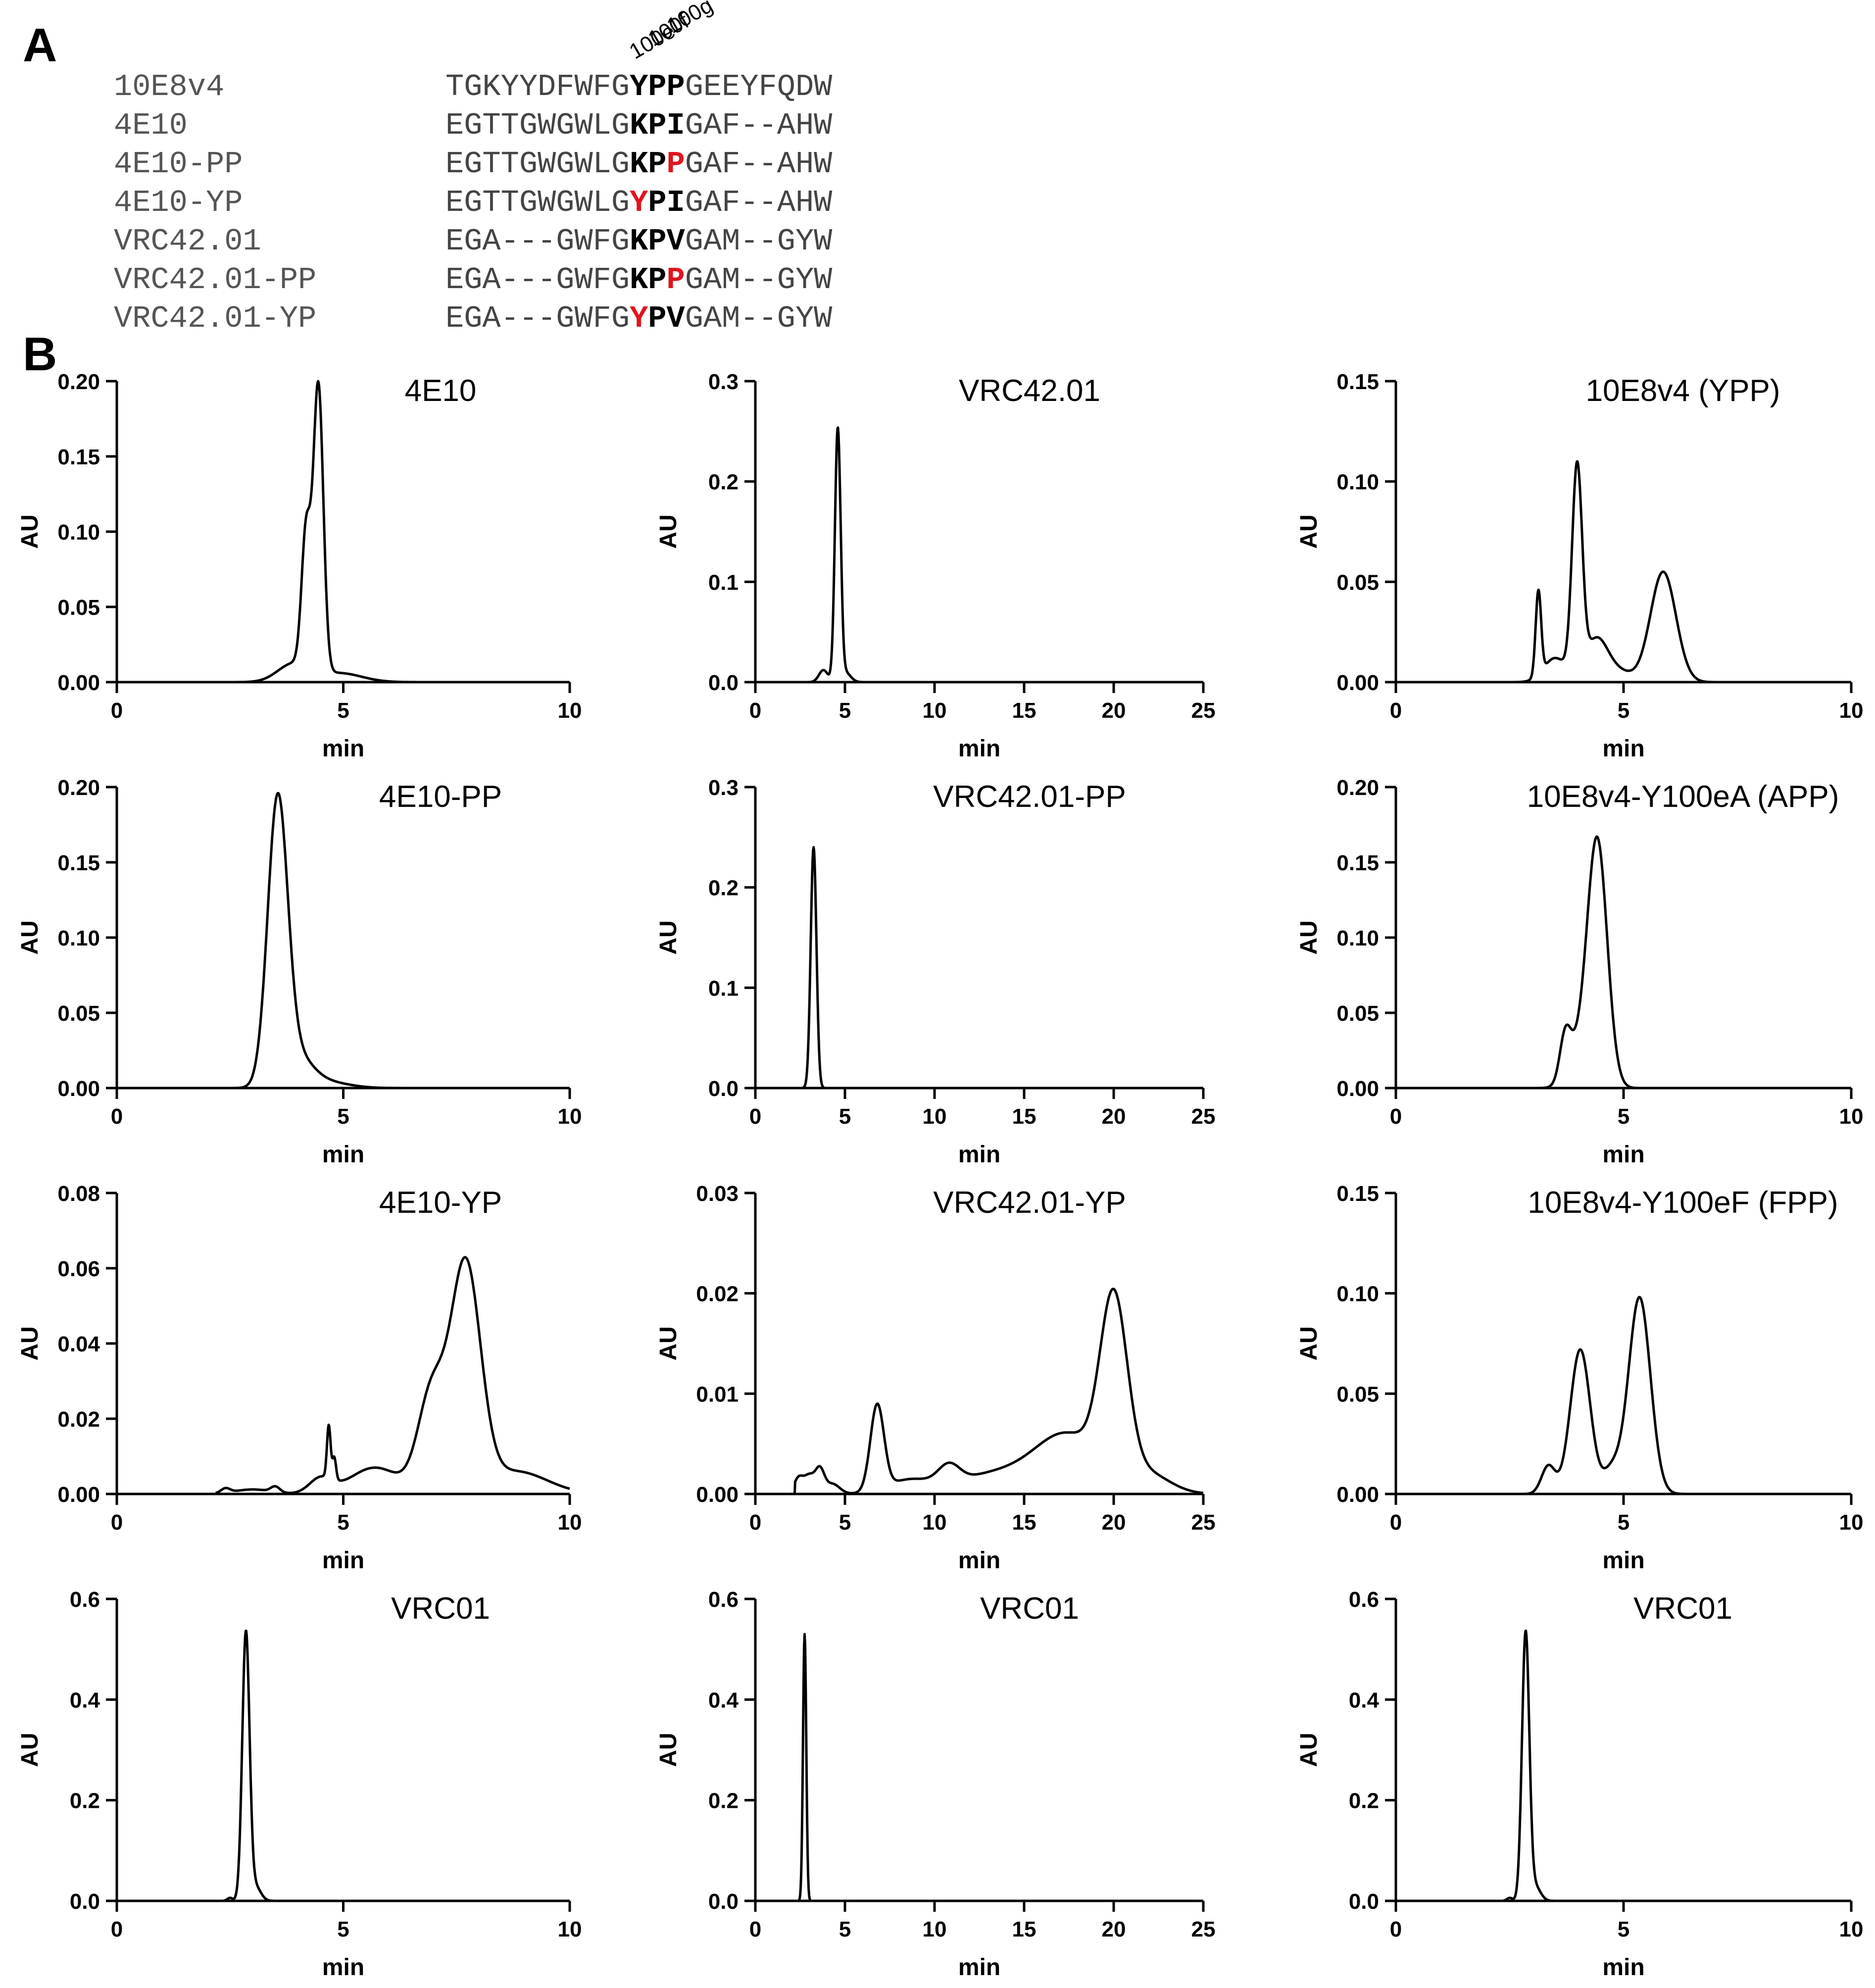 This screenshot has width=1875, height=1988. Describe the element at coordinates (675, 318) in the screenshot. I see `motif-residue: V` at that location.